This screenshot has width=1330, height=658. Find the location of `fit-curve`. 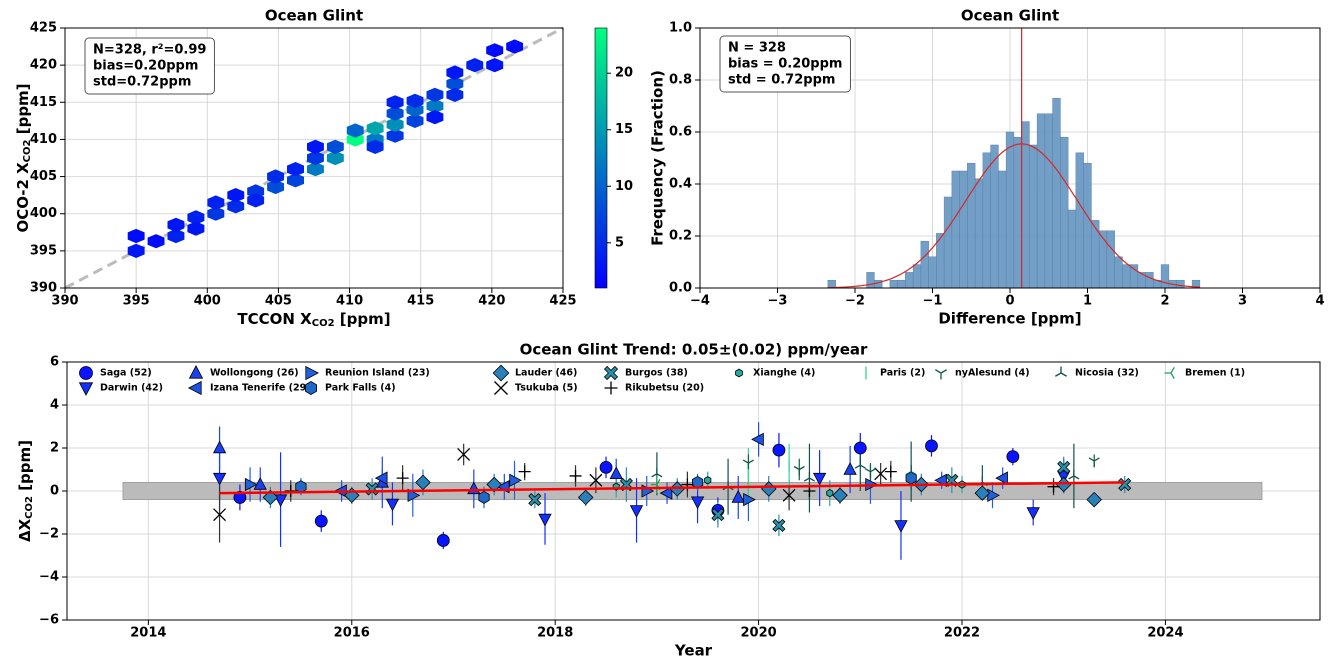

fit-curve is located at coordinates (1013, 216).